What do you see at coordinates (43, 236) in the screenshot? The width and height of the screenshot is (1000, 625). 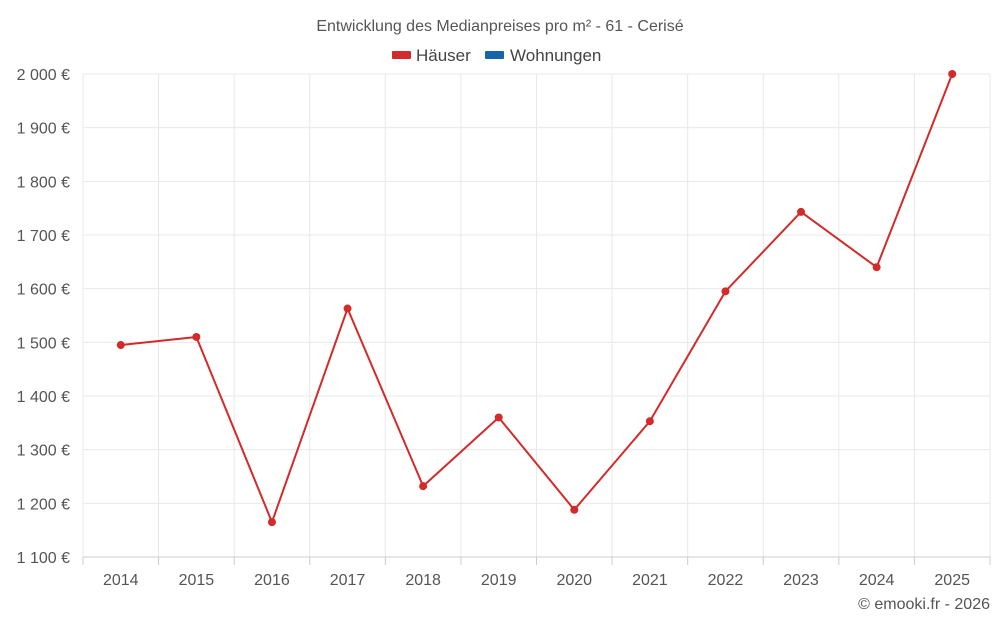 I see `y-tick-label: 1 700 €` at bounding box center [43, 236].